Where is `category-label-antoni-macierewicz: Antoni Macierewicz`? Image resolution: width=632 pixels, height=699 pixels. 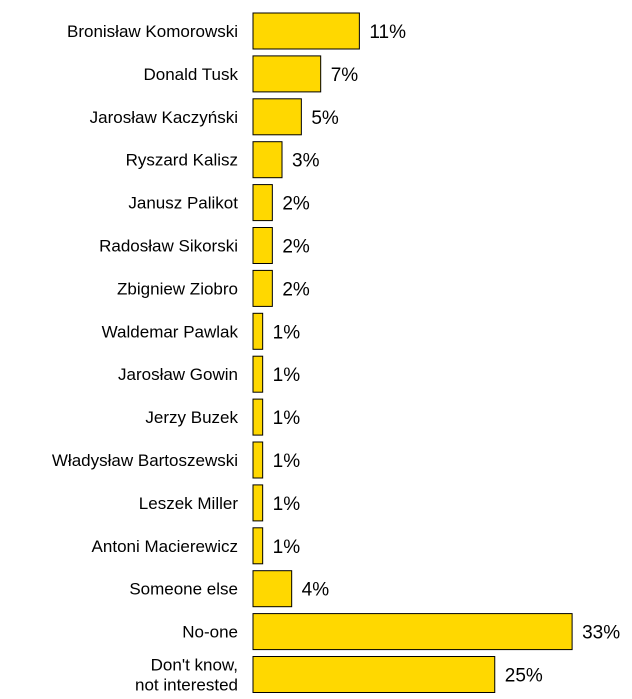
category-label-antoni-macierewicz: Antoni Macierewicz is located at coordinates (165, 546).